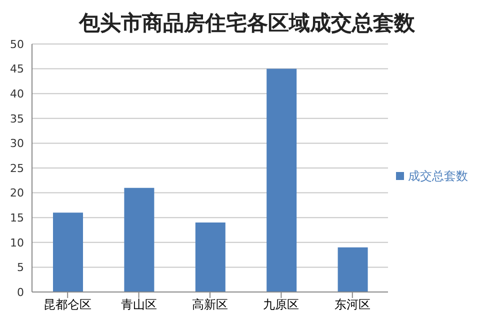 This screenshot has width=494, height=322. What do you see at coordinates (17, 243) in the screenshot?
I see `y-tick-label: 10` at bounding box center [17, 243].